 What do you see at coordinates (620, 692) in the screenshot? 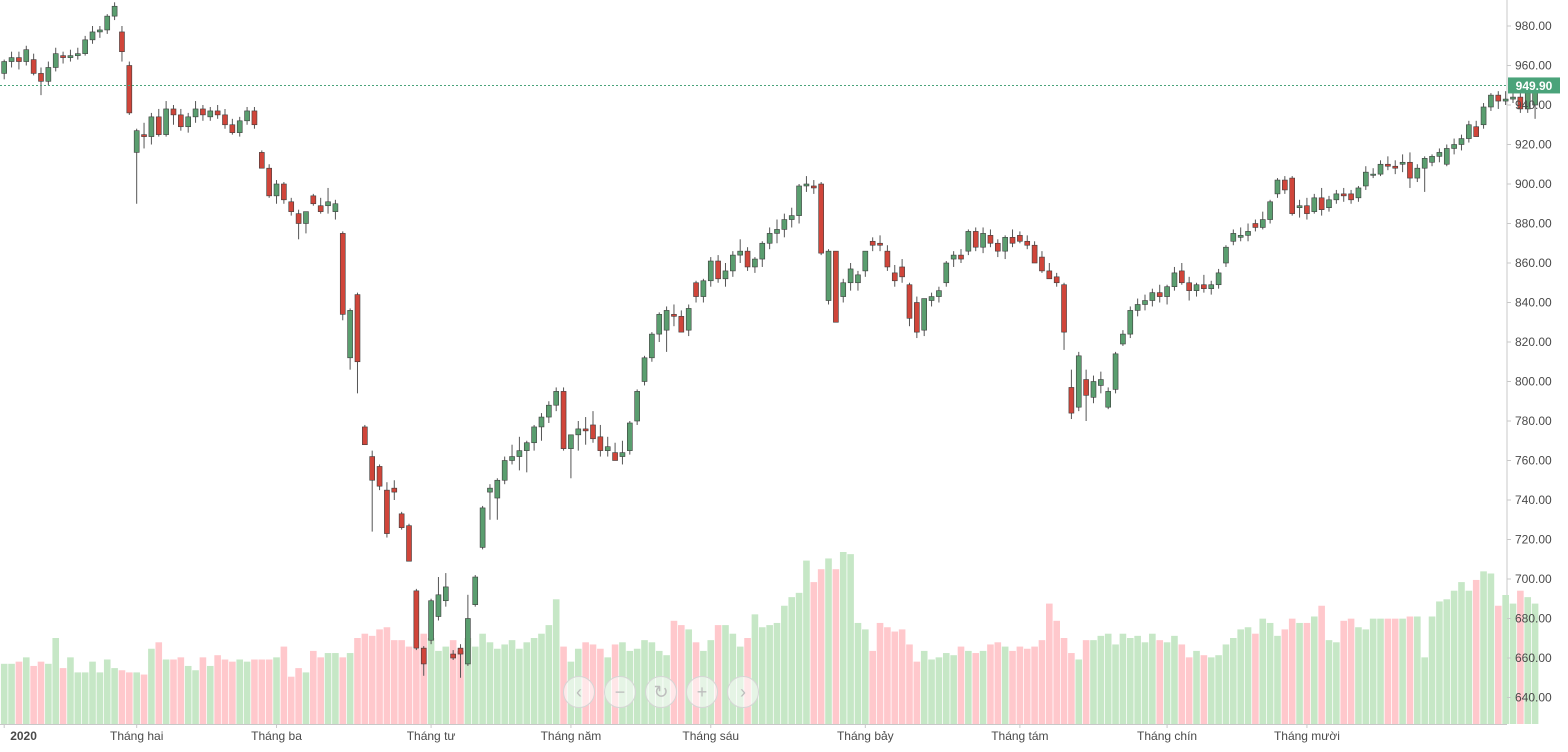
I see `zoom-out-button: −` at bounding box center [620, 692].